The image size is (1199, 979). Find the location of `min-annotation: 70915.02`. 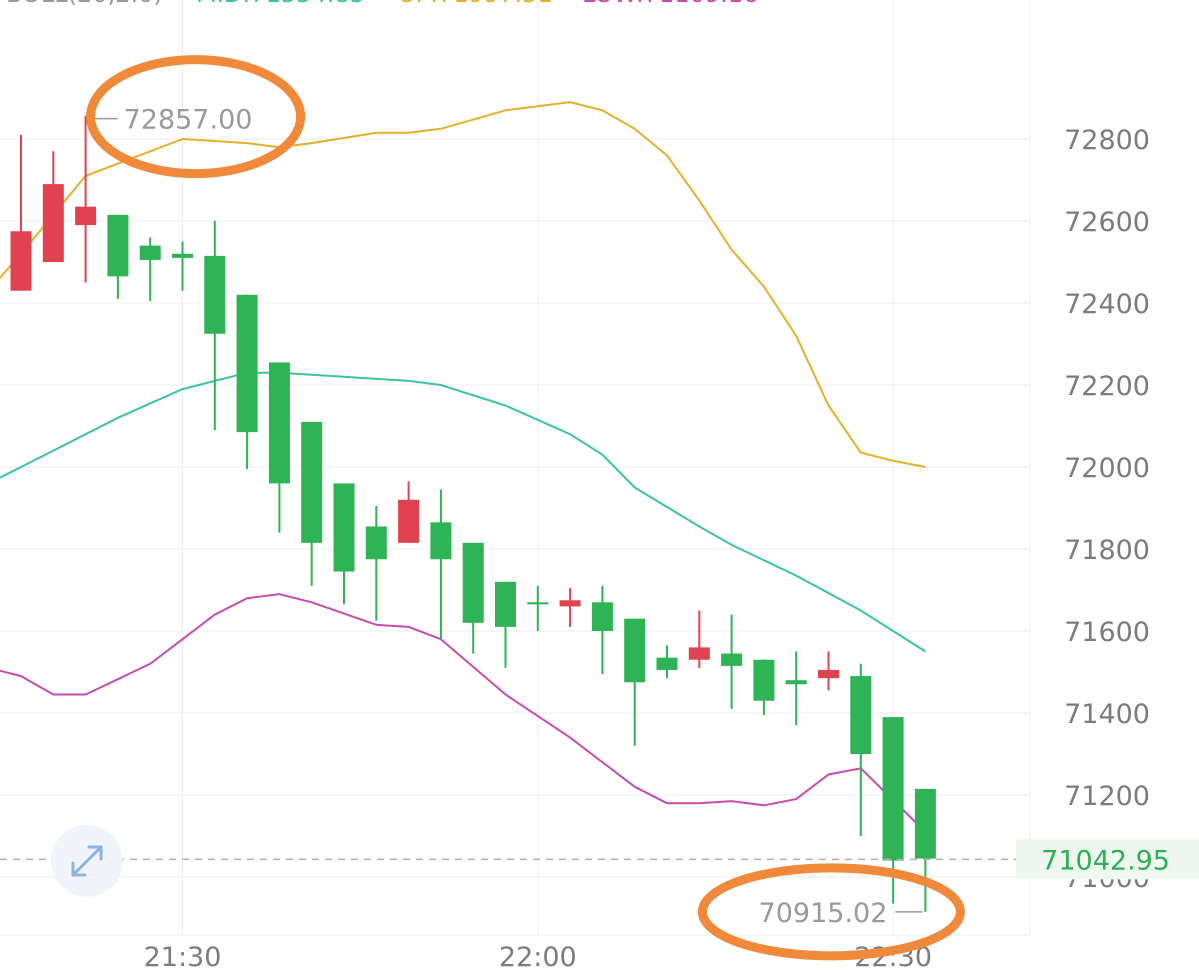

min-annotation: 70915.02 is located at coordinates (831, 912).